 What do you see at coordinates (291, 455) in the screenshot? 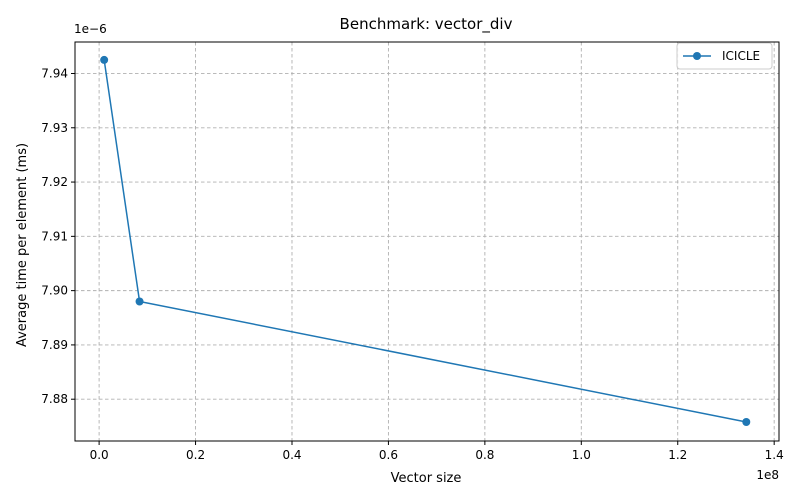
I see `x-tick-label: 0.4` at bounding box center [291, 455].